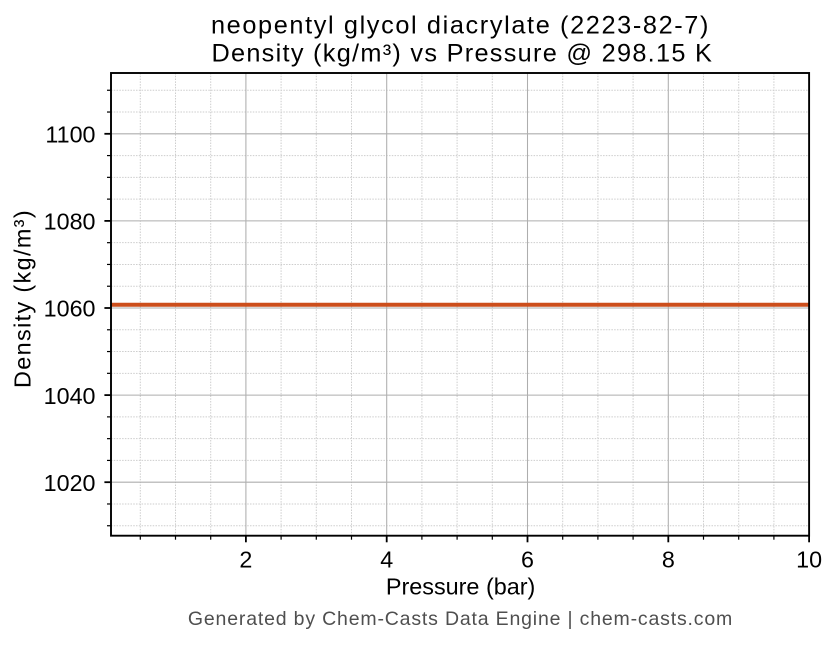 The width and height of the screenshot is (836, 649). What do you see at coordinates (23, 298) in the screenshot?
I see `svg-text: Density (kg/m³)` at bounding box center [23, 298].